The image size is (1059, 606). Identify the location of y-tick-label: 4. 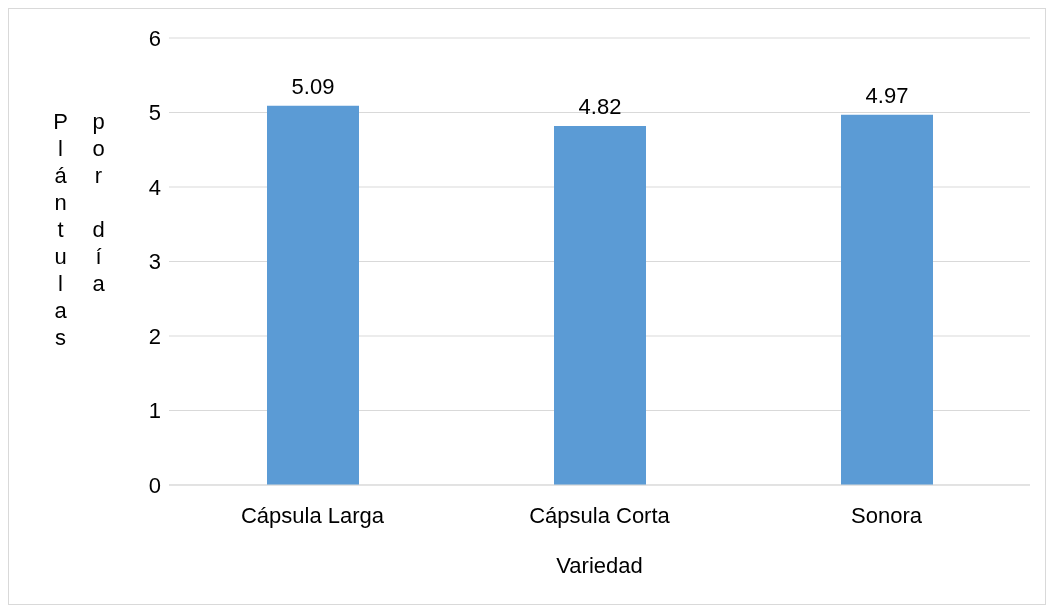
(154, 187).